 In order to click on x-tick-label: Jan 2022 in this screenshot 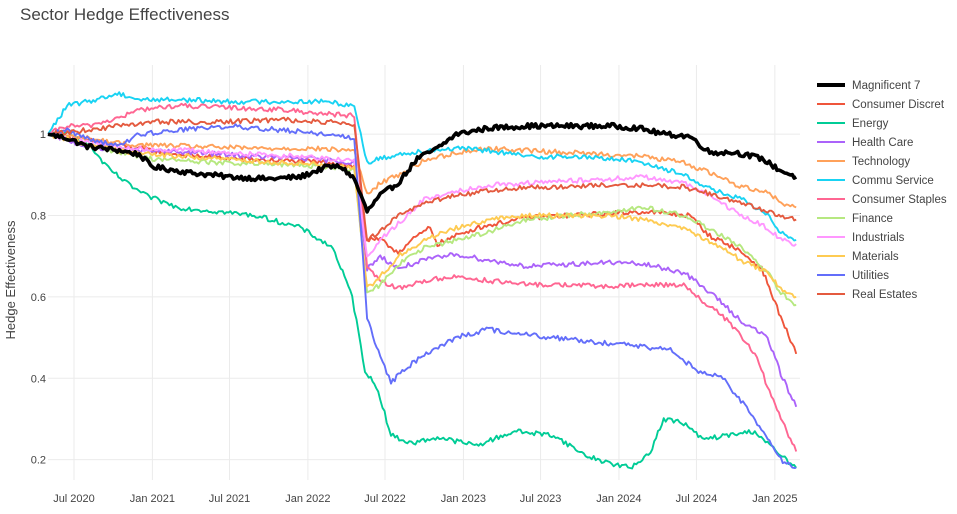, I will do `click(307, 499)`.